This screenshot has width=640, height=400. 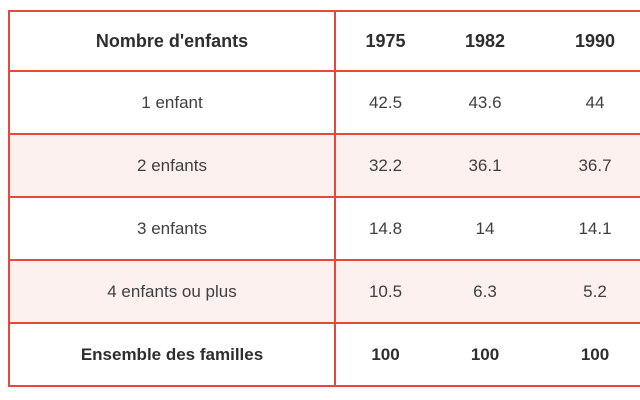 I want to click on row-label: 2 enfants, so click(x=172, y=165).